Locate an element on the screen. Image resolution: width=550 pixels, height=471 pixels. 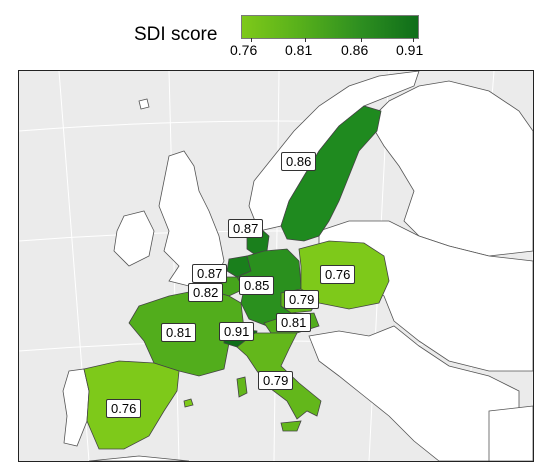
balearic-shape is located at coordinates (188, 403).